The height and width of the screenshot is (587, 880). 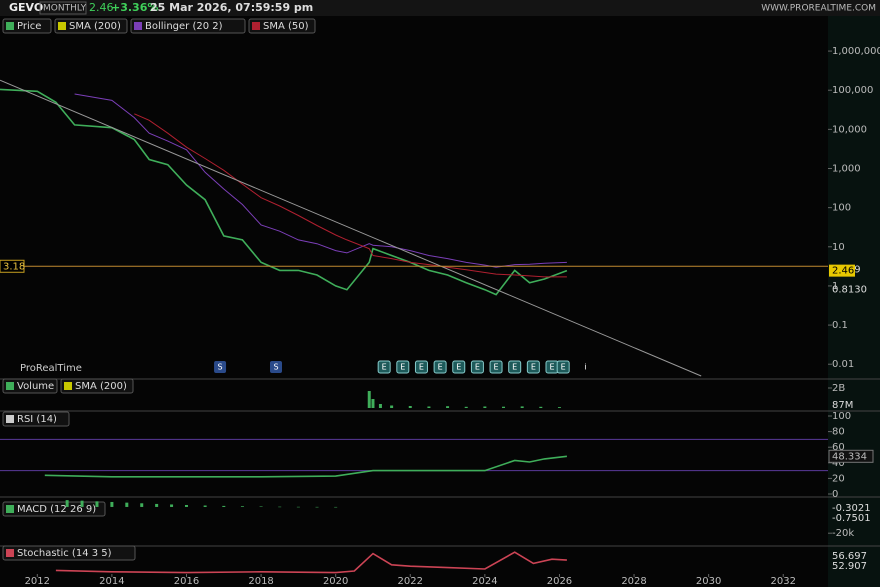 I want to click on level-label: 3.18, so click(x=14, y=266).